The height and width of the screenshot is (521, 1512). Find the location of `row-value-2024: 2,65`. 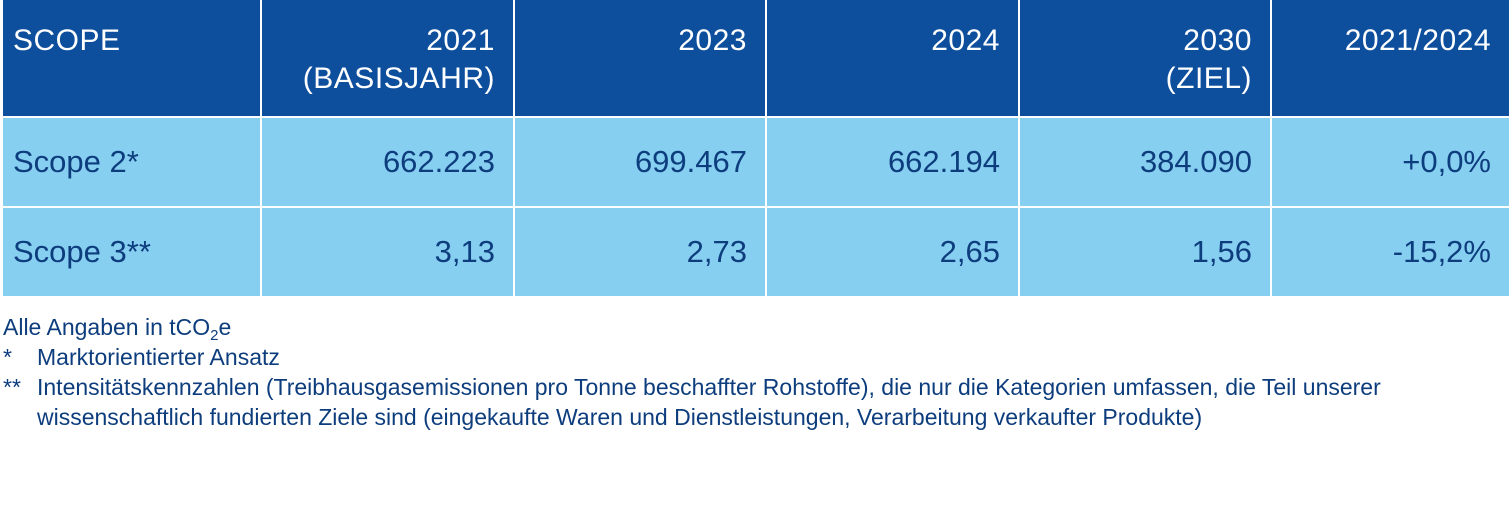

row-value-2024: 2,65 is located at coordinates (893, 252).